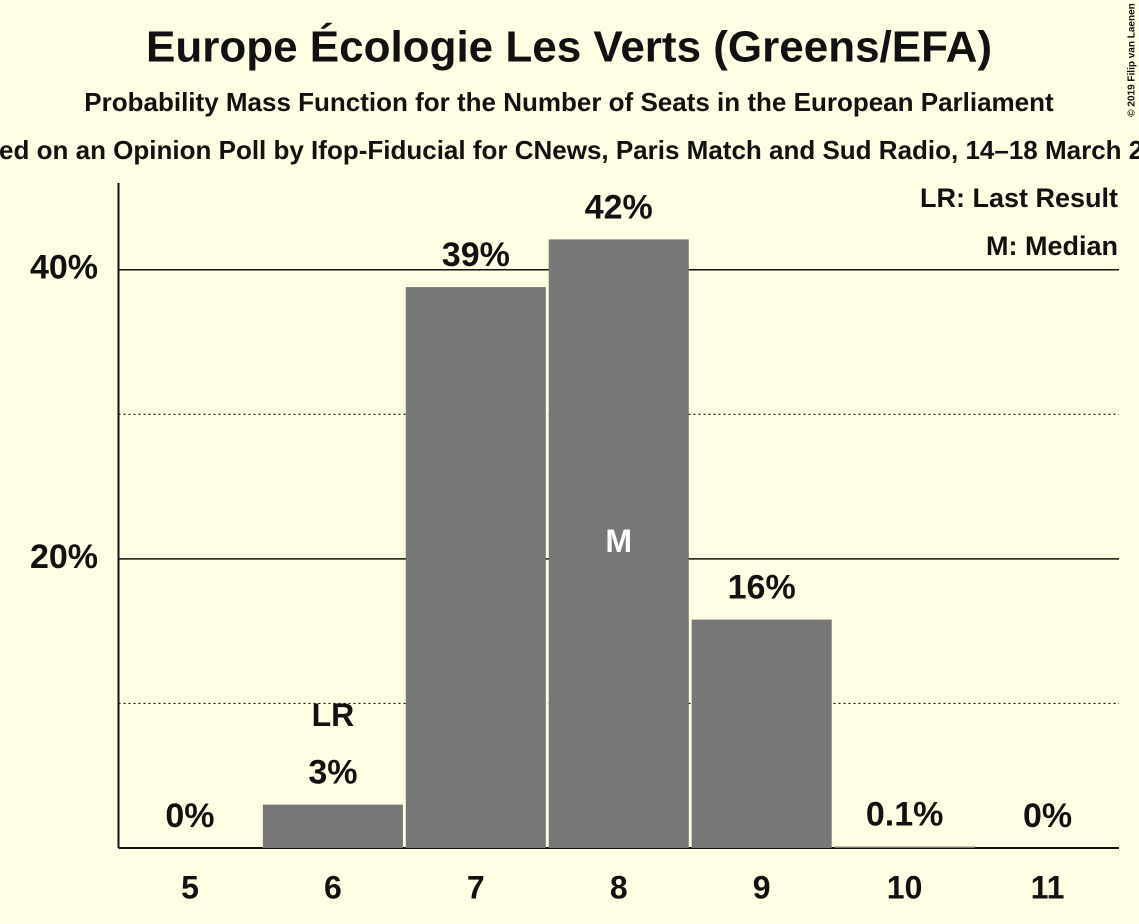 The height and width of the screenshot is (924, 1139). I want to click on x-tick-label: 5, so click(190, 887).